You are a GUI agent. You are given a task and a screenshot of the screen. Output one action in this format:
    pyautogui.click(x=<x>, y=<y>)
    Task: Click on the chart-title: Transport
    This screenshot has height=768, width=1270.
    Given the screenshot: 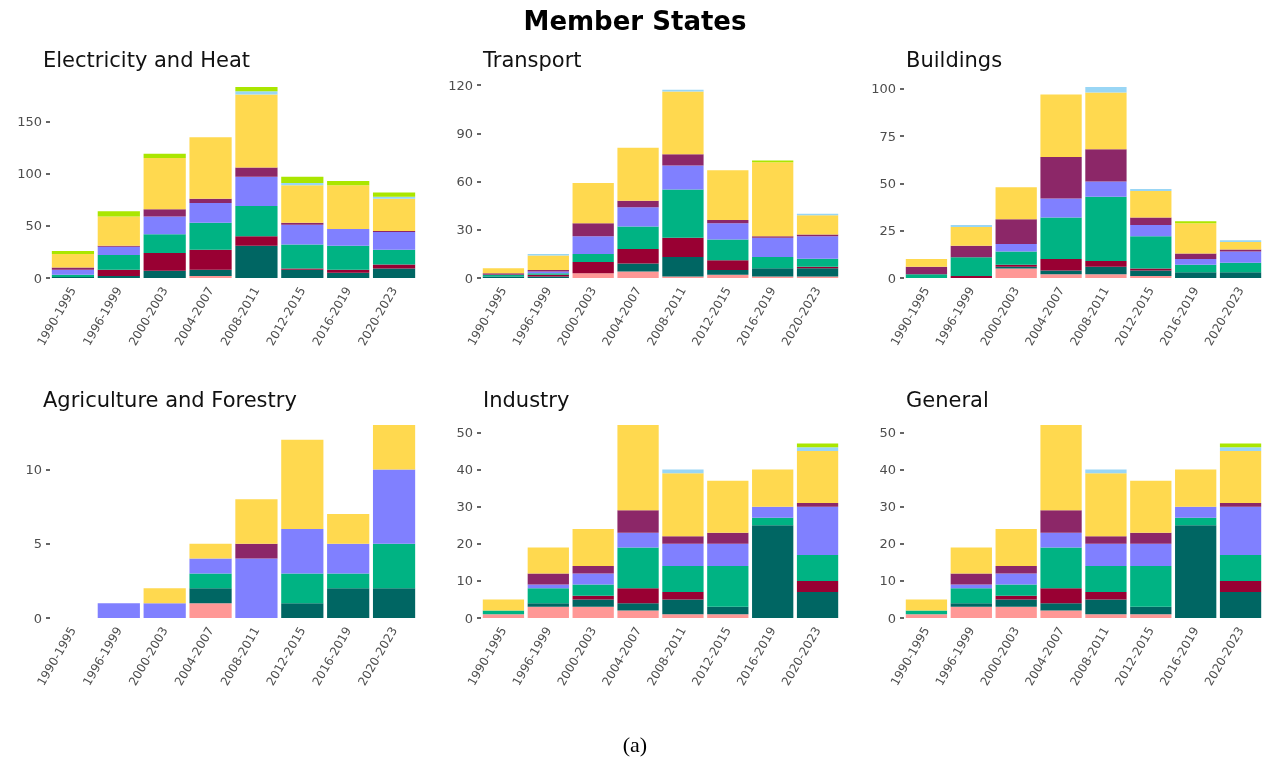 What is the action you would take?
    pyautogui.click(x=532, y=59)
    